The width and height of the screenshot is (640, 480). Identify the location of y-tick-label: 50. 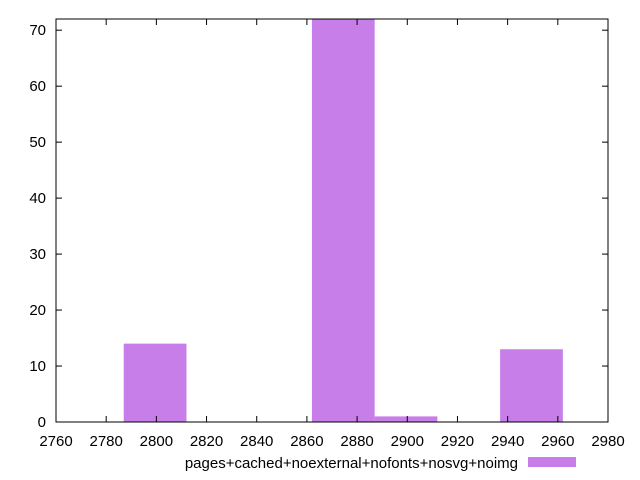
(37, 142).